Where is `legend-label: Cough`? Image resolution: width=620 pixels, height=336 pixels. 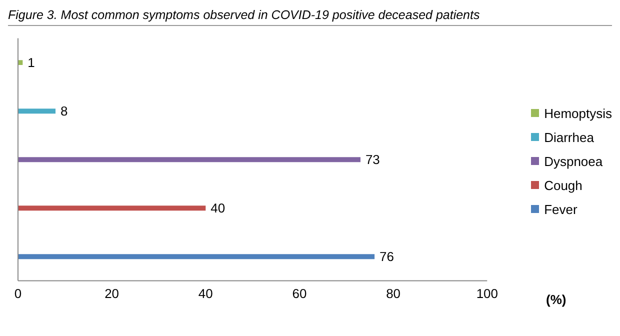
legend-label: Cough is located at coordinates (563, 185).